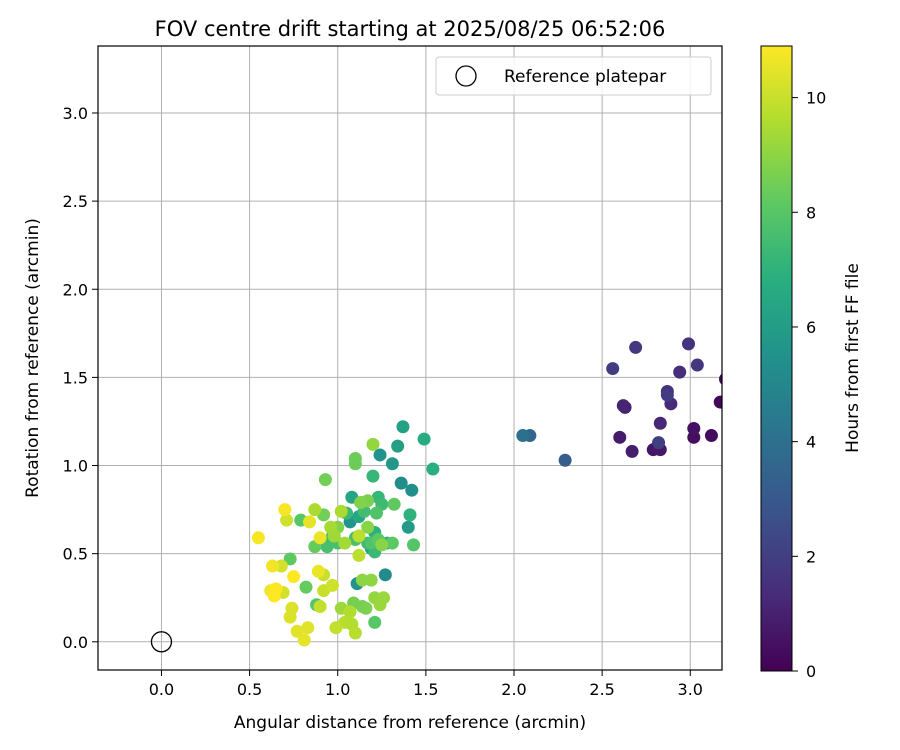  I want to click on colorbar-tick-label: 0, so click(811, 671).